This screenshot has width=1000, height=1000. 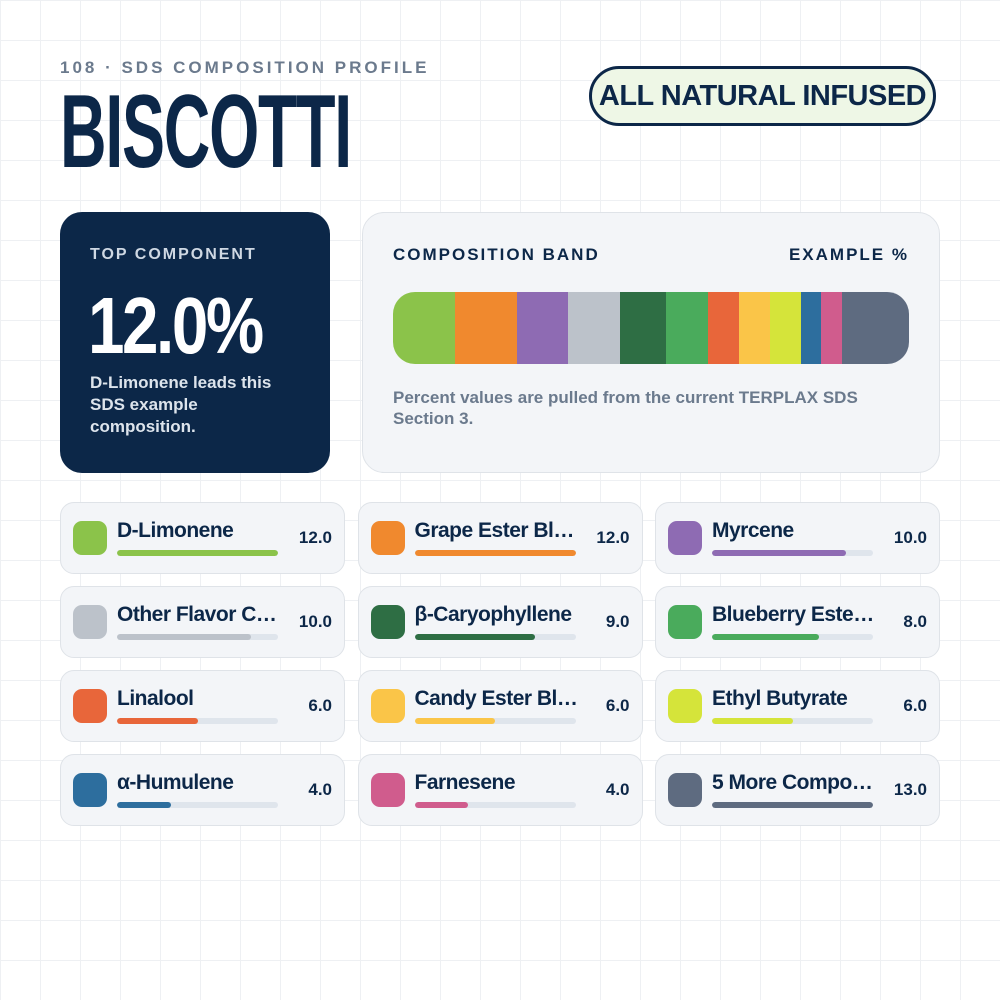 I want to click on component-card: Linalool 6.0, so click(x=202, y=706).